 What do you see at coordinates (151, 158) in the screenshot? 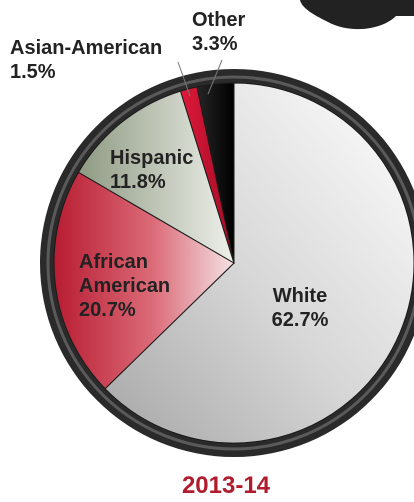
I see `slice-label-hispanic-line-1: Hispanic` at bounding box center [151, 158].